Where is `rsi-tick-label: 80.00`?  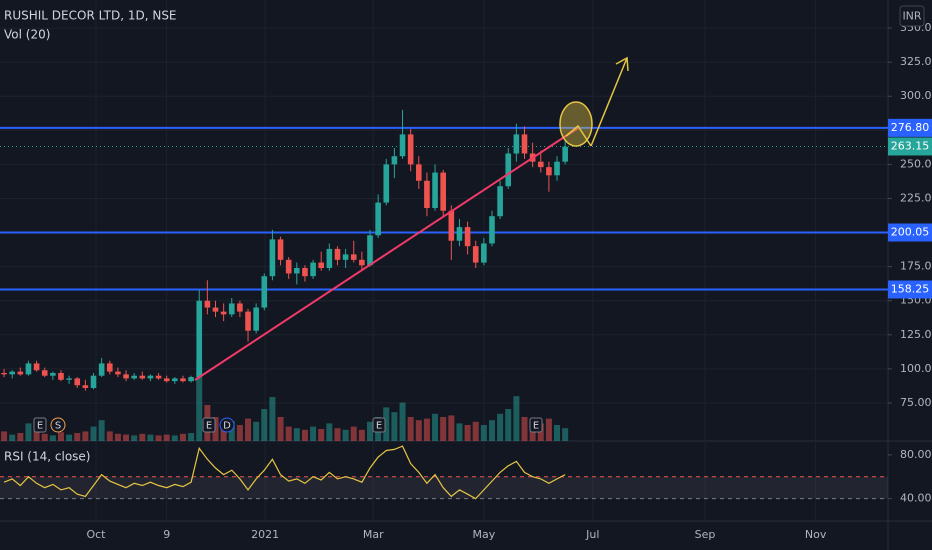
rsi-tick-label: 80.00 is located at coordinates (916, 454).